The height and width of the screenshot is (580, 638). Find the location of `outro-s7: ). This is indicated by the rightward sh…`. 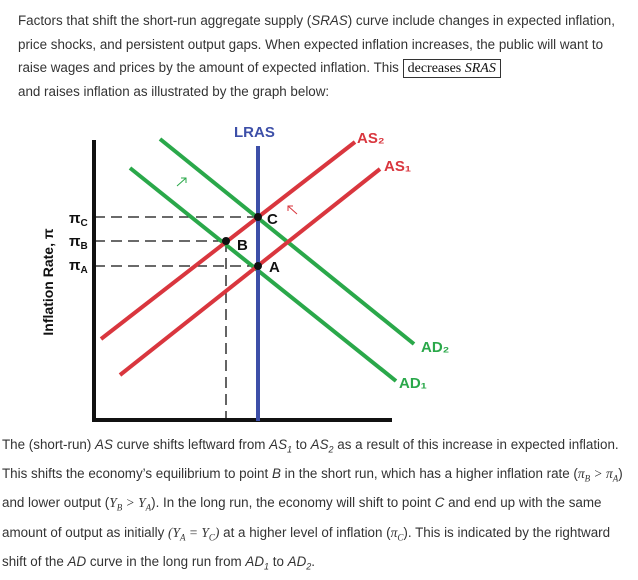

outro-s7: ). This is indicated by the rightward sh… is located at coordinates (306, 546).